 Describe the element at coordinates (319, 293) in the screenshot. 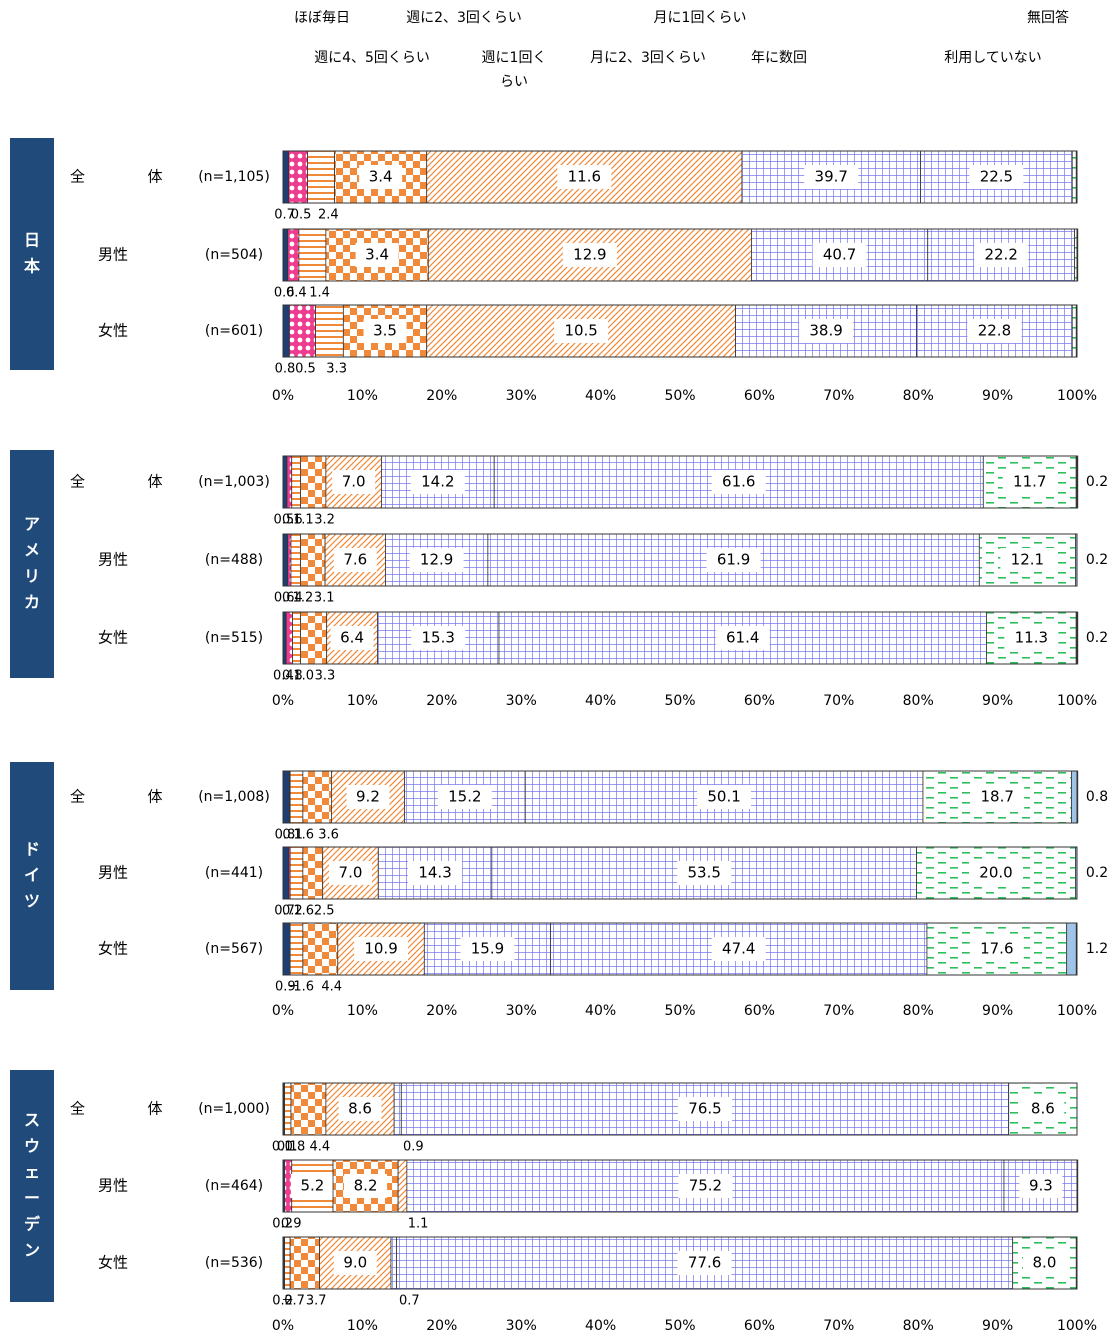

I see `data-label-small: 1.4` at that location.